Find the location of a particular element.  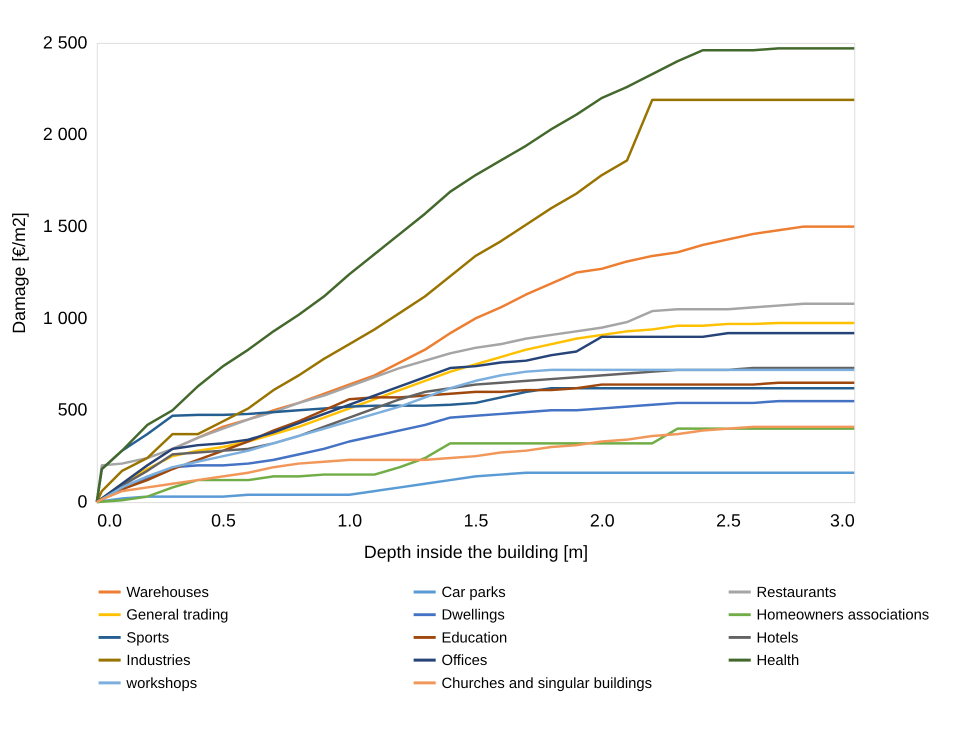

y-tick-label: 2 000 is located at coordinates (65, 134).